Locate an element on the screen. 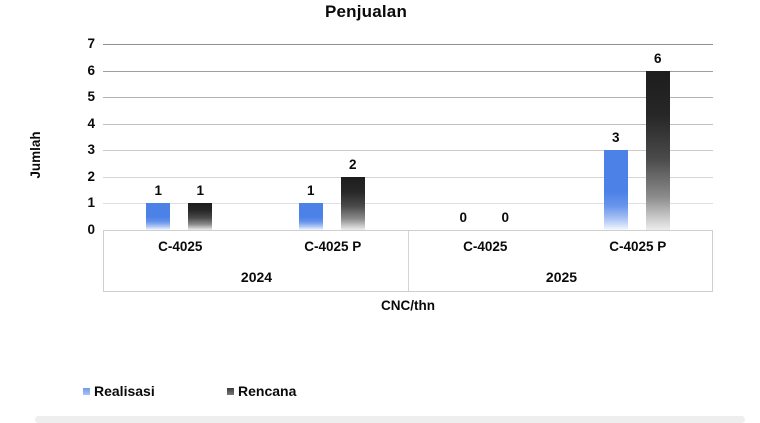 The height and width of the screenshot is (423, 760). bar-value-label-rencana-2: 0 is located at coordinates (505, 217).